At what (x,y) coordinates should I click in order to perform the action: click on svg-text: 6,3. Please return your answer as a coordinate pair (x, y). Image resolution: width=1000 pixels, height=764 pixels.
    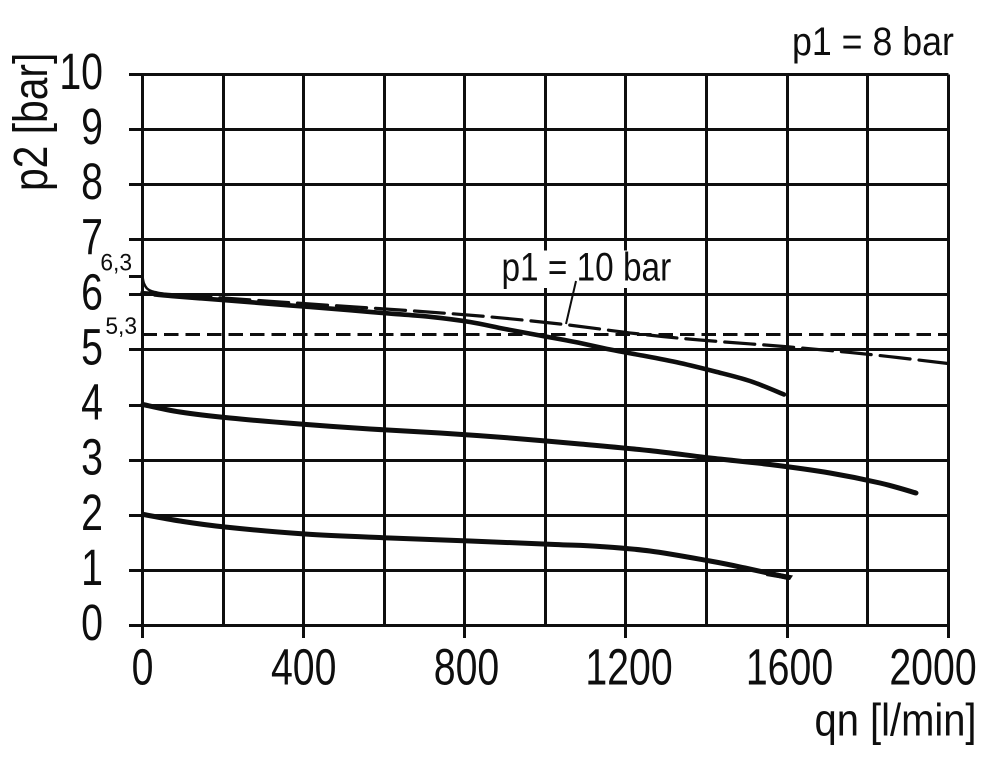
    Looking at the image, I should click on (116, 262).